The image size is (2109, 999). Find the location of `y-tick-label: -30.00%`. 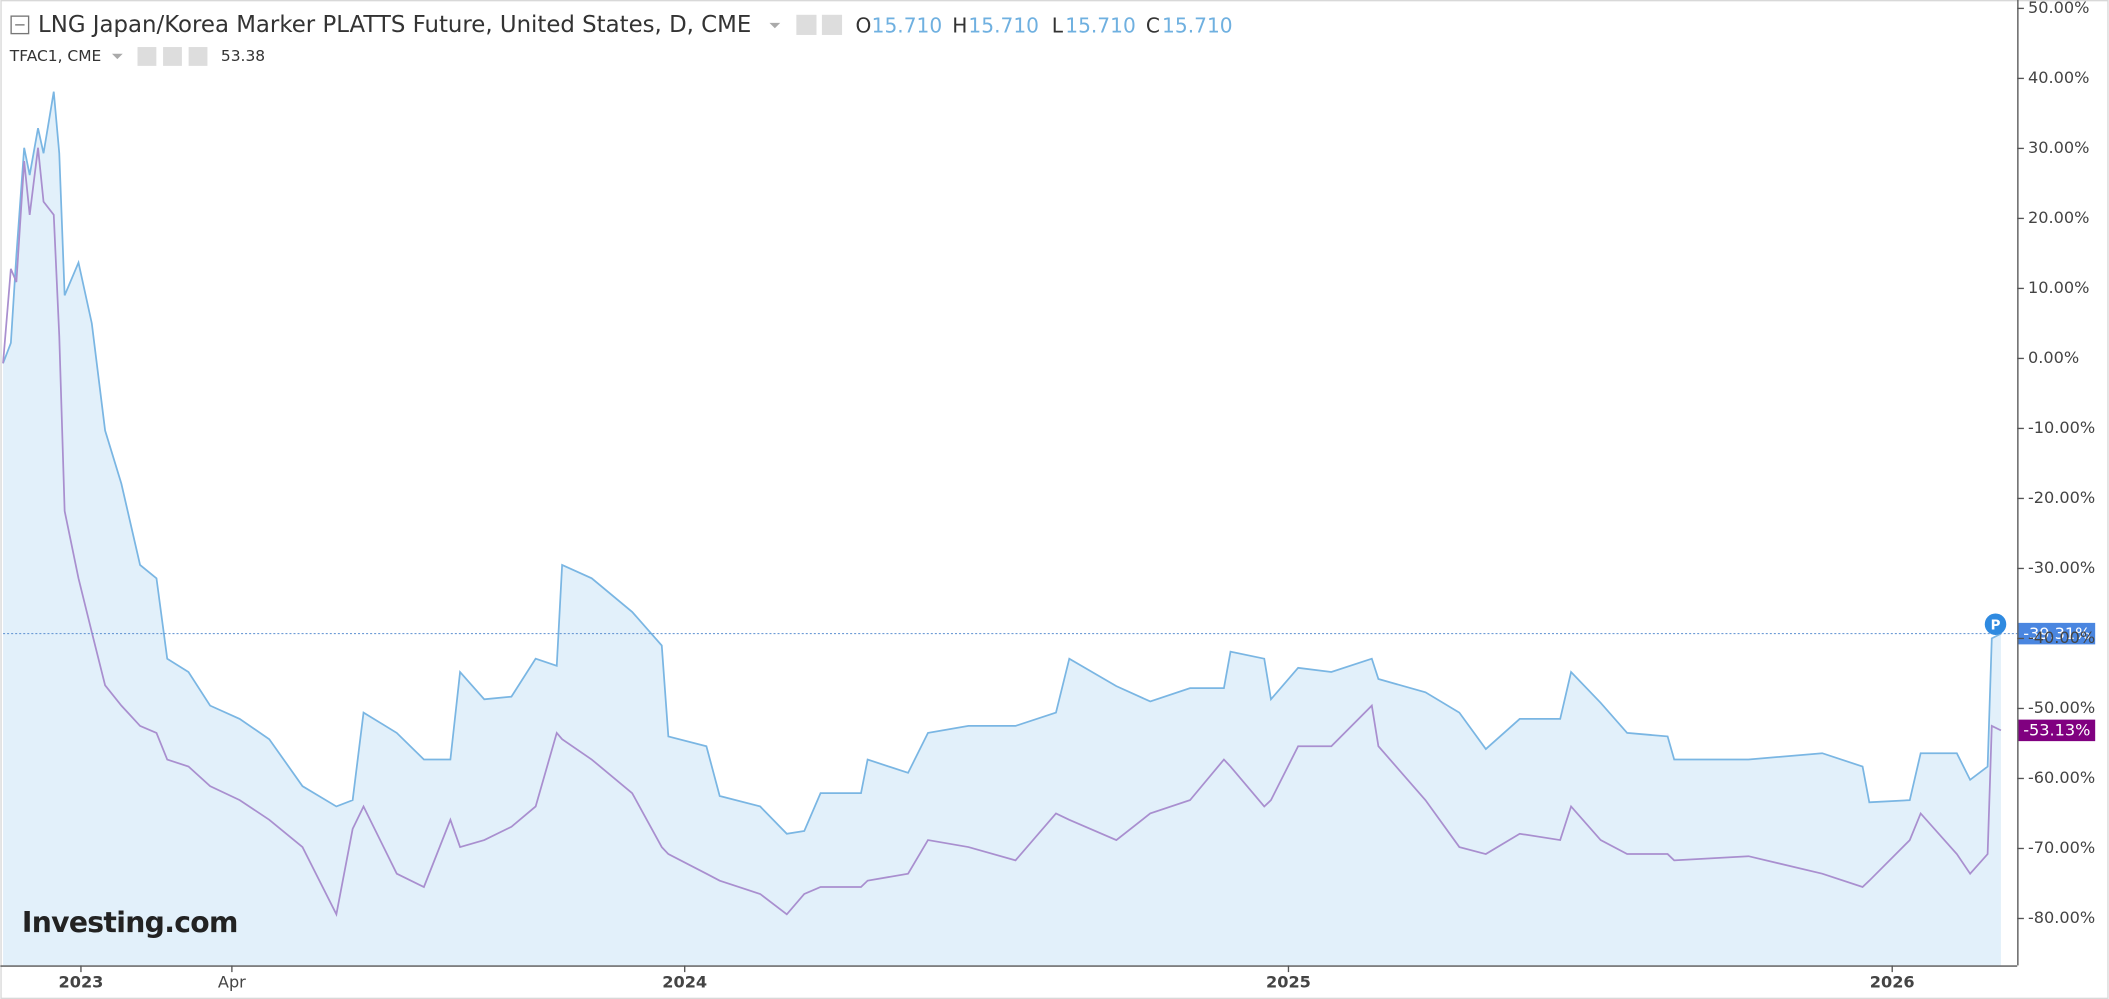

y-tick-label: -30.00% is located at coordinates (2061, 567).